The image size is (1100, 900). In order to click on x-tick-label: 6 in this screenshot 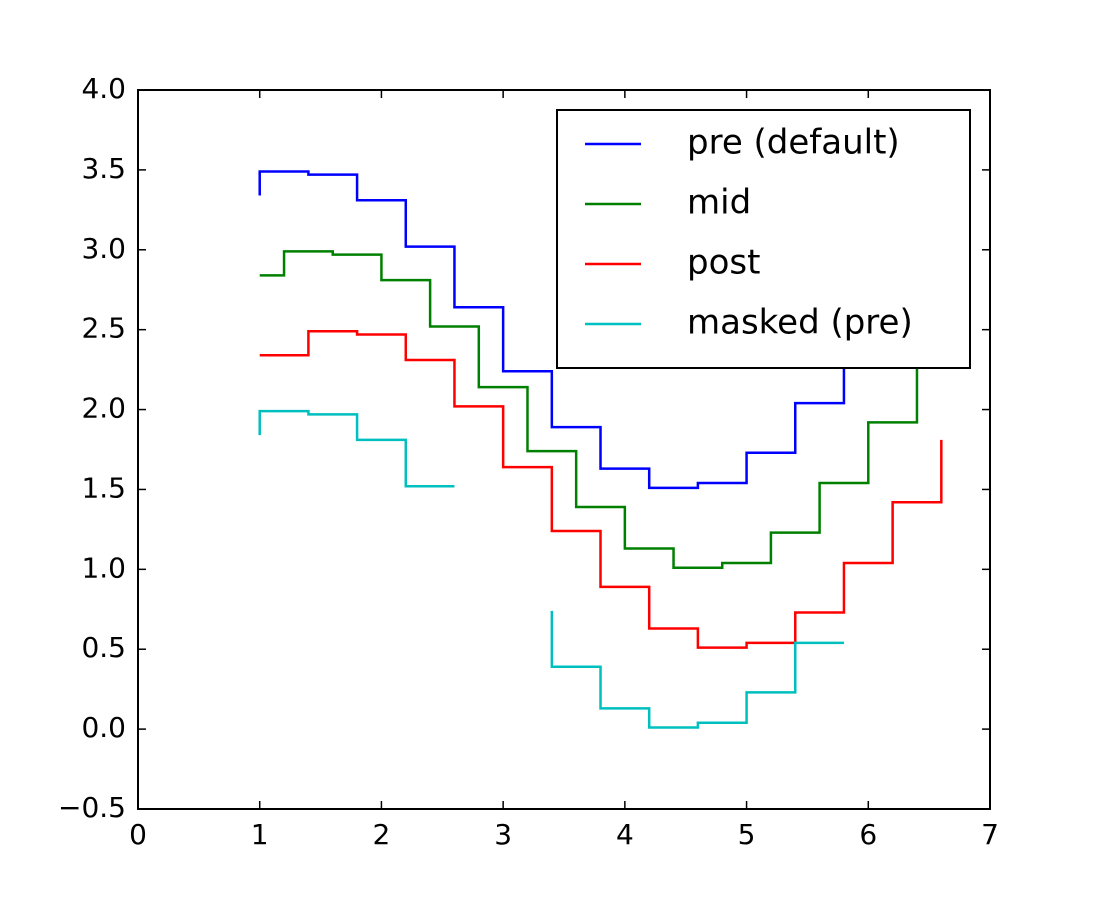, I will do `click(868, 834)`.